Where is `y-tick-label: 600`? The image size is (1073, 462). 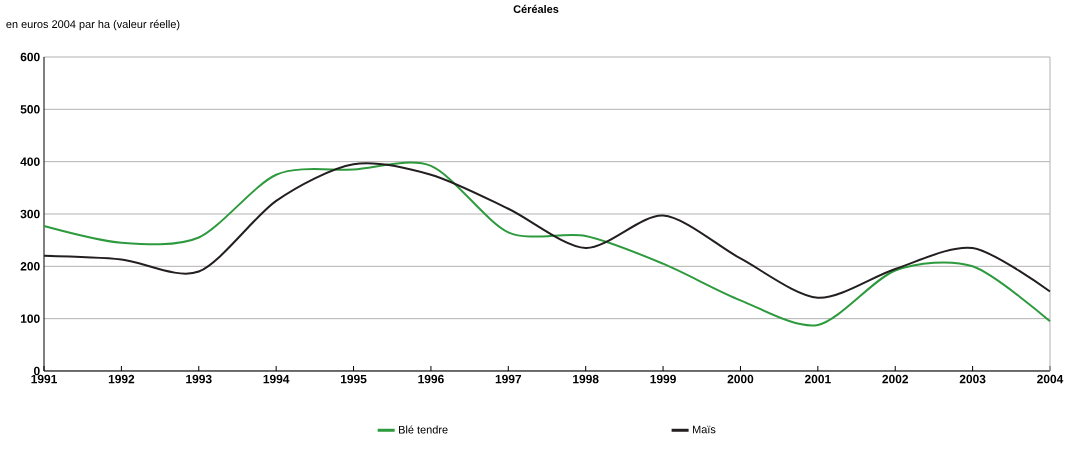 y-tick-label: 600 is located at coordinates (30, 57).